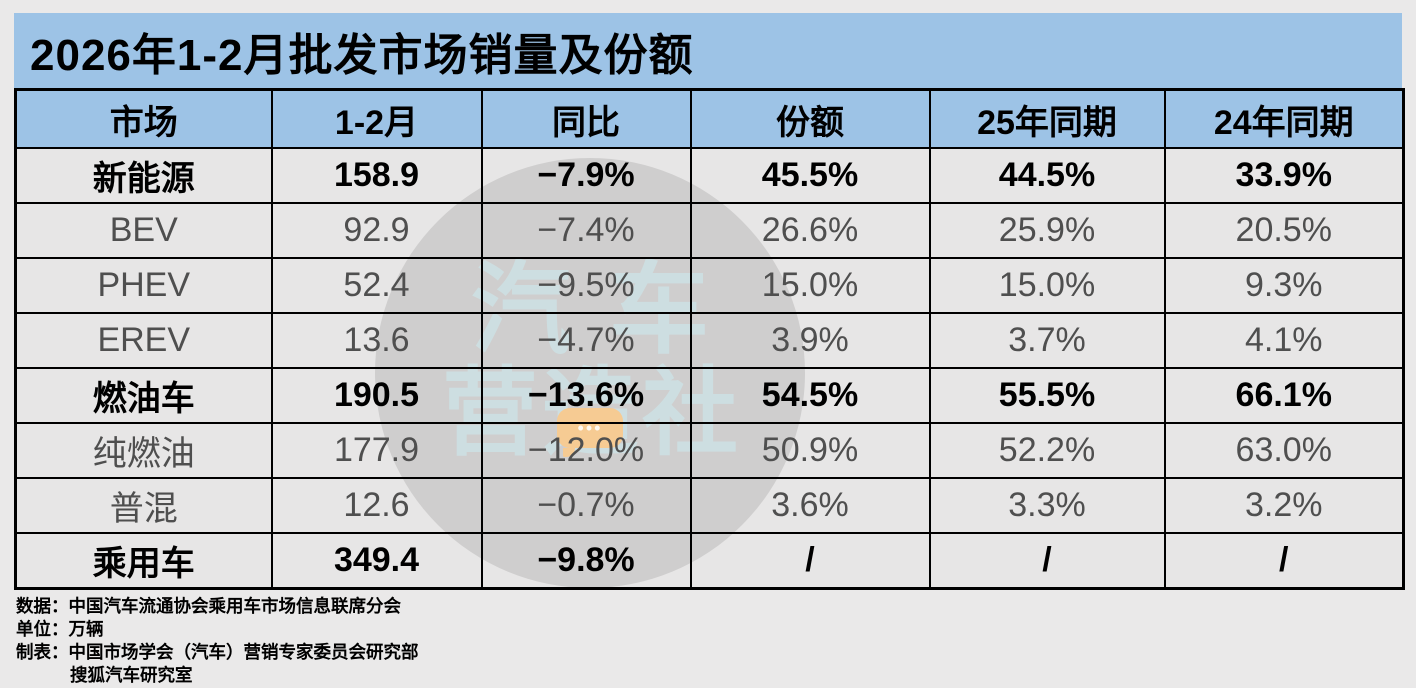 The width and height of the screenshot is (1416, 688). Describe the element at coordinates (376, 285) in the screenshot. I see `cell-volume: 52.4` at that location.